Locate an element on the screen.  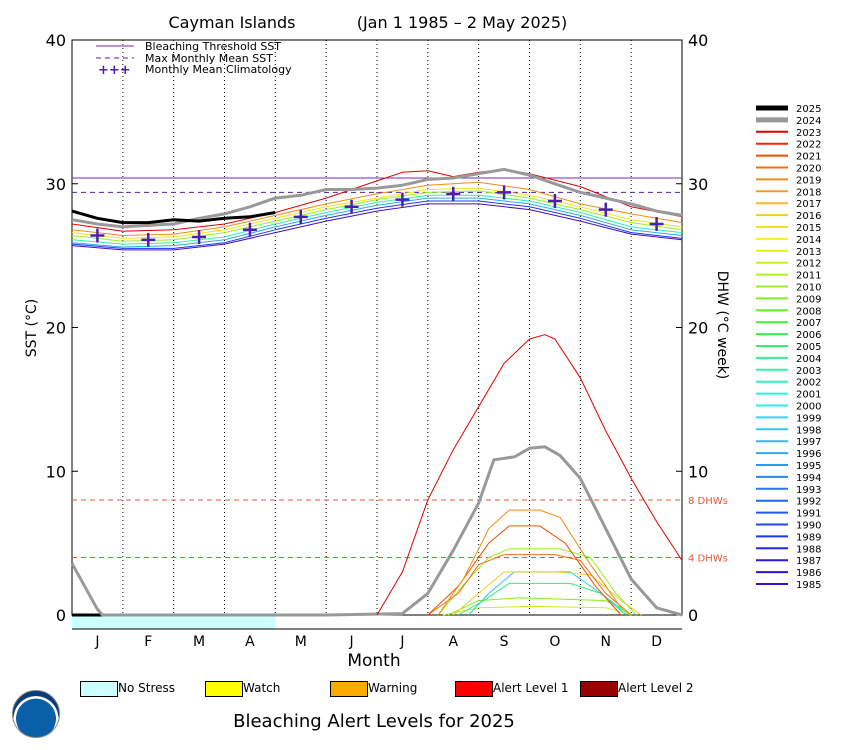
year-legend-label: 2016 is located at coordinates (808, 216).